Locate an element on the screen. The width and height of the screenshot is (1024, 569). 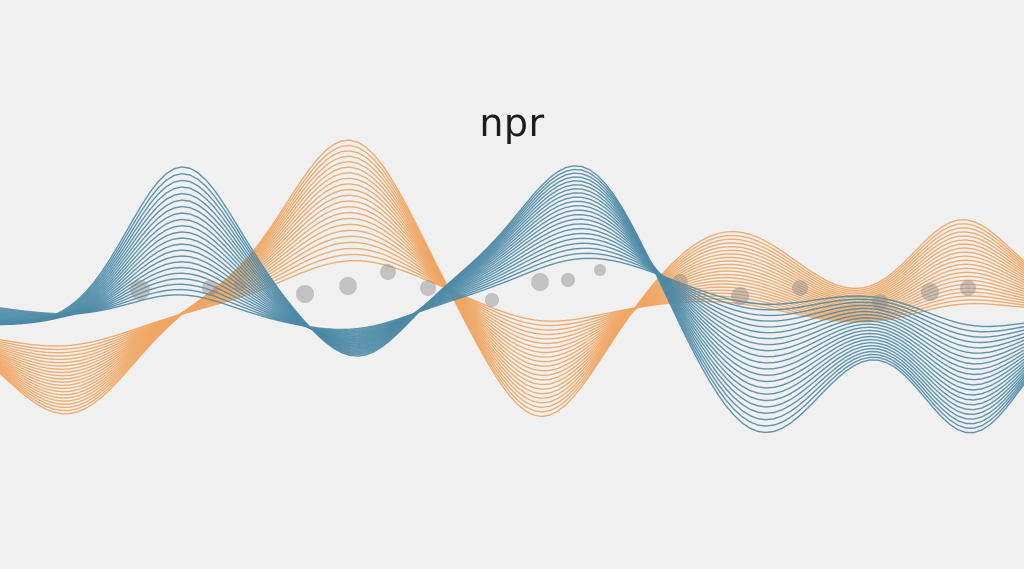
sound-dots-group is located at coordinates (553, 287).